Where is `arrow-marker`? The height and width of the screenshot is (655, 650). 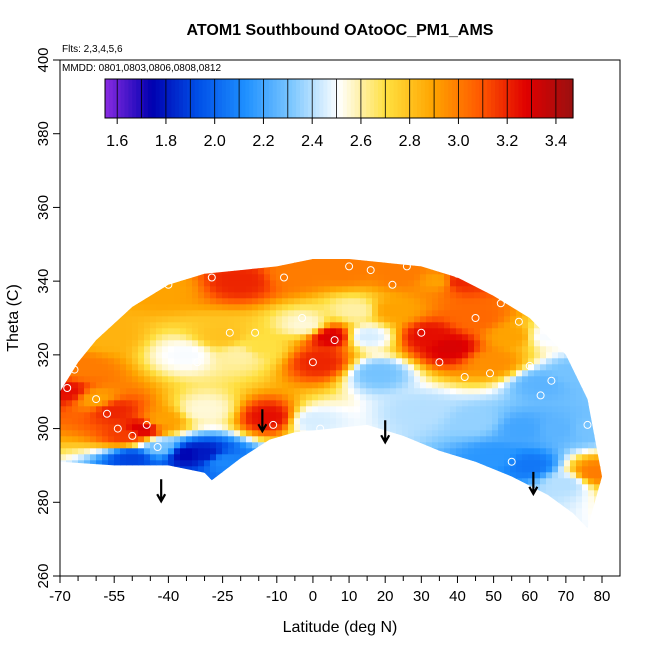
arrow-marker is located at coordinates (262, 421).